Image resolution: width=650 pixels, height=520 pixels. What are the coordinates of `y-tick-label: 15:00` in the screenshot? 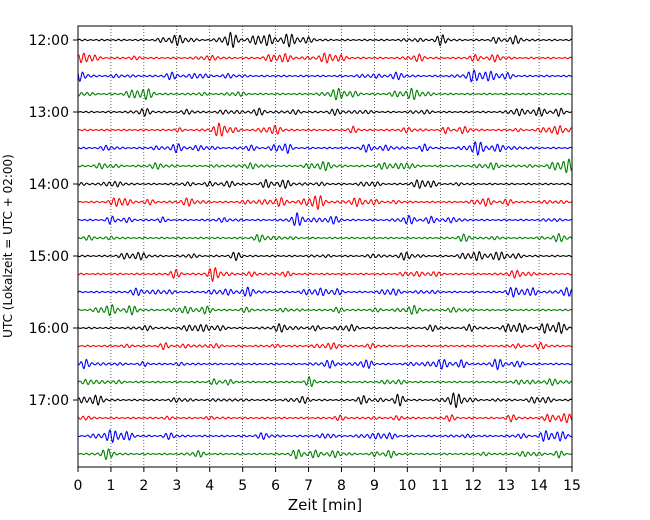 It's located at (49, 257).